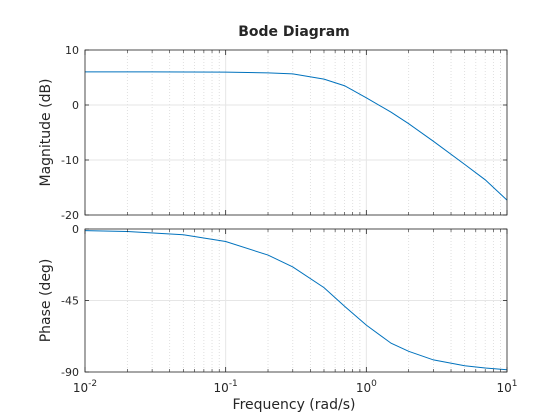 The width and height of the screenshot is (560, 420). I want to click on magnitude-y-axis-label: Magnitude (dB), so click(46, 132).